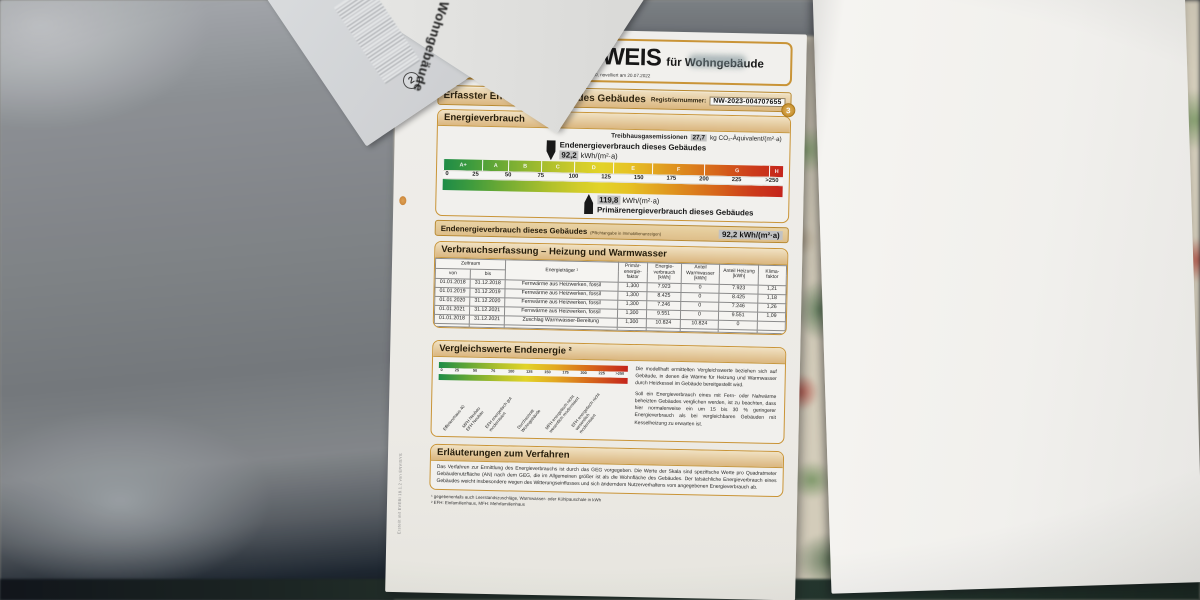 The image size is (1200, 600). What do you see at coordinates (638, 178) in the screenshot?
I see `scale-tick: 150` at bounding box center [638, 178].